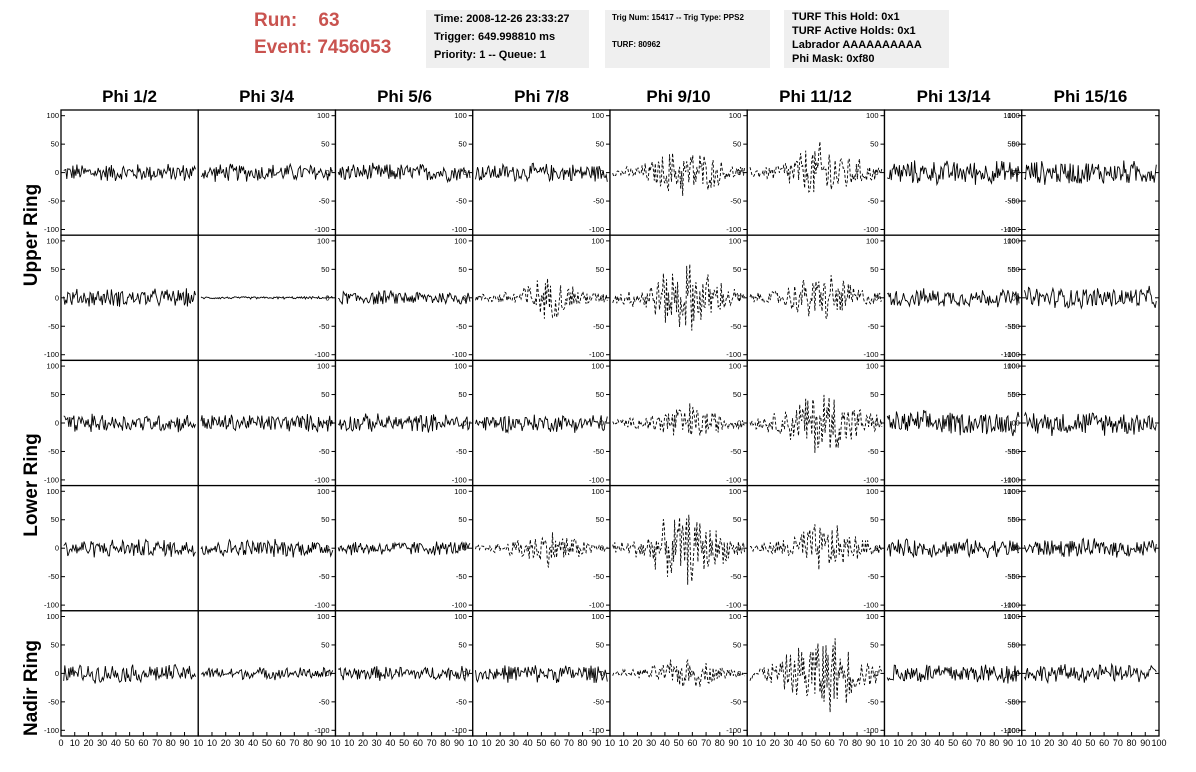 The width and height of the screenshot is (1196, 772). What do you see at coordinates (121, 298) in the screenshot?
I see `panel-r1-c0: 100 50 0 -50 -100` at bounding box center [121, 298].